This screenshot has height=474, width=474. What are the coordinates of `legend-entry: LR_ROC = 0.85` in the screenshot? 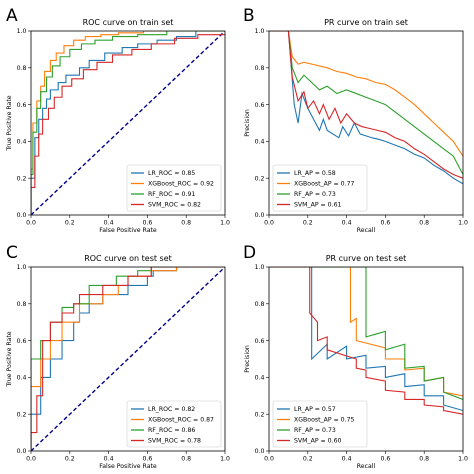 It's located at (171, 173).